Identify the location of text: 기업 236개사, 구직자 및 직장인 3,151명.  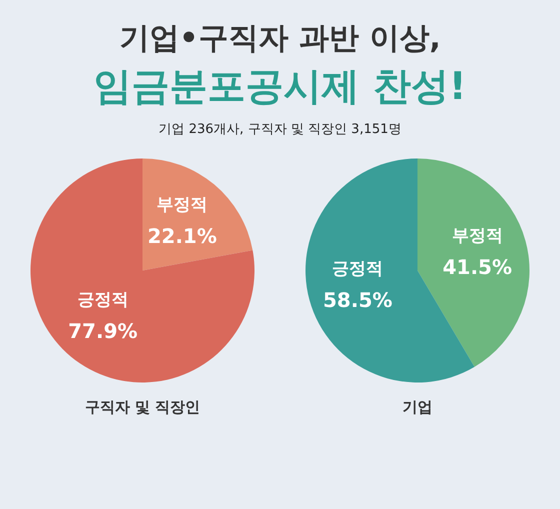
(280, 129).